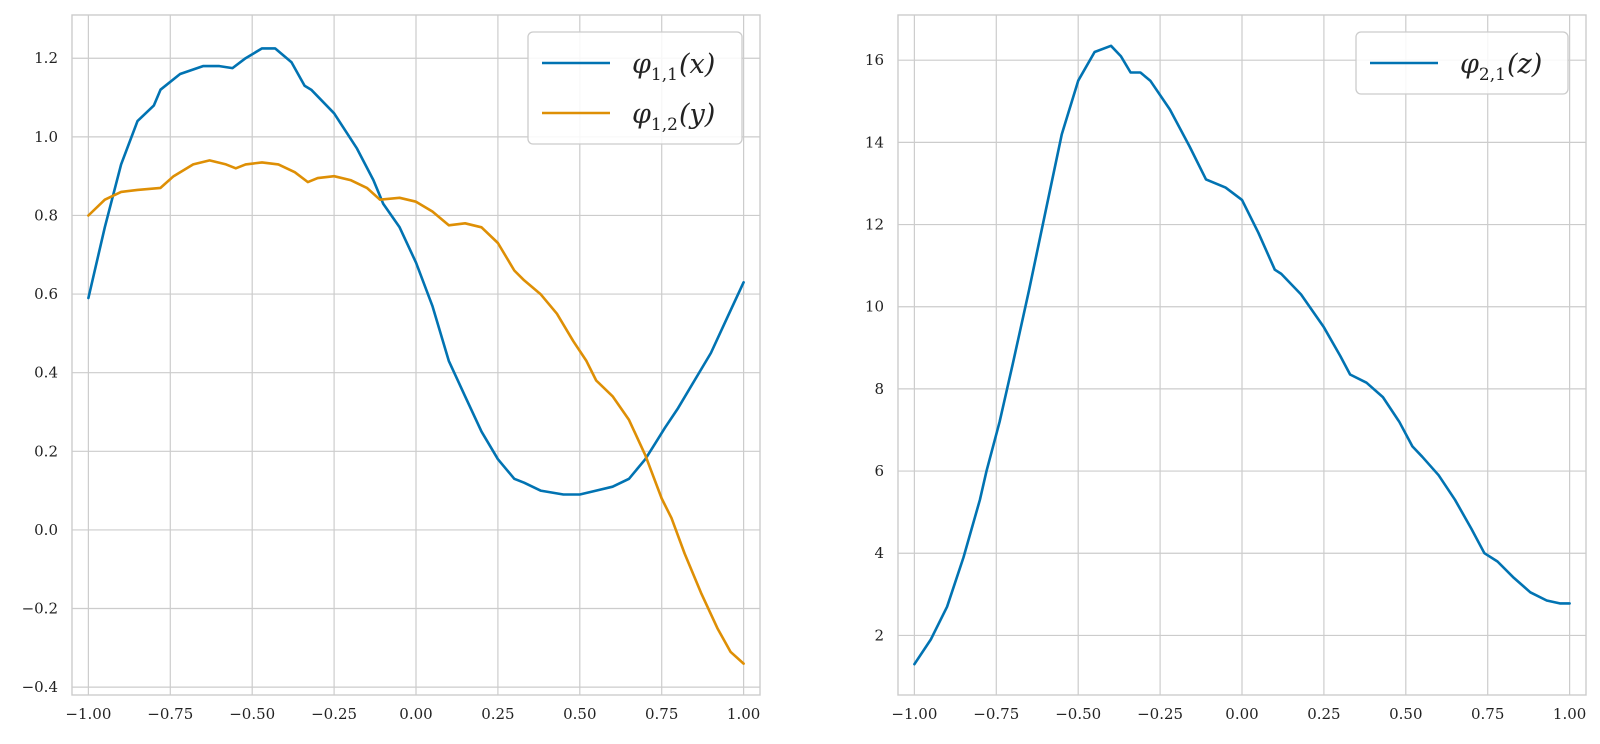  I want to click on y-tick-label: 1.0, so click(46, 137).